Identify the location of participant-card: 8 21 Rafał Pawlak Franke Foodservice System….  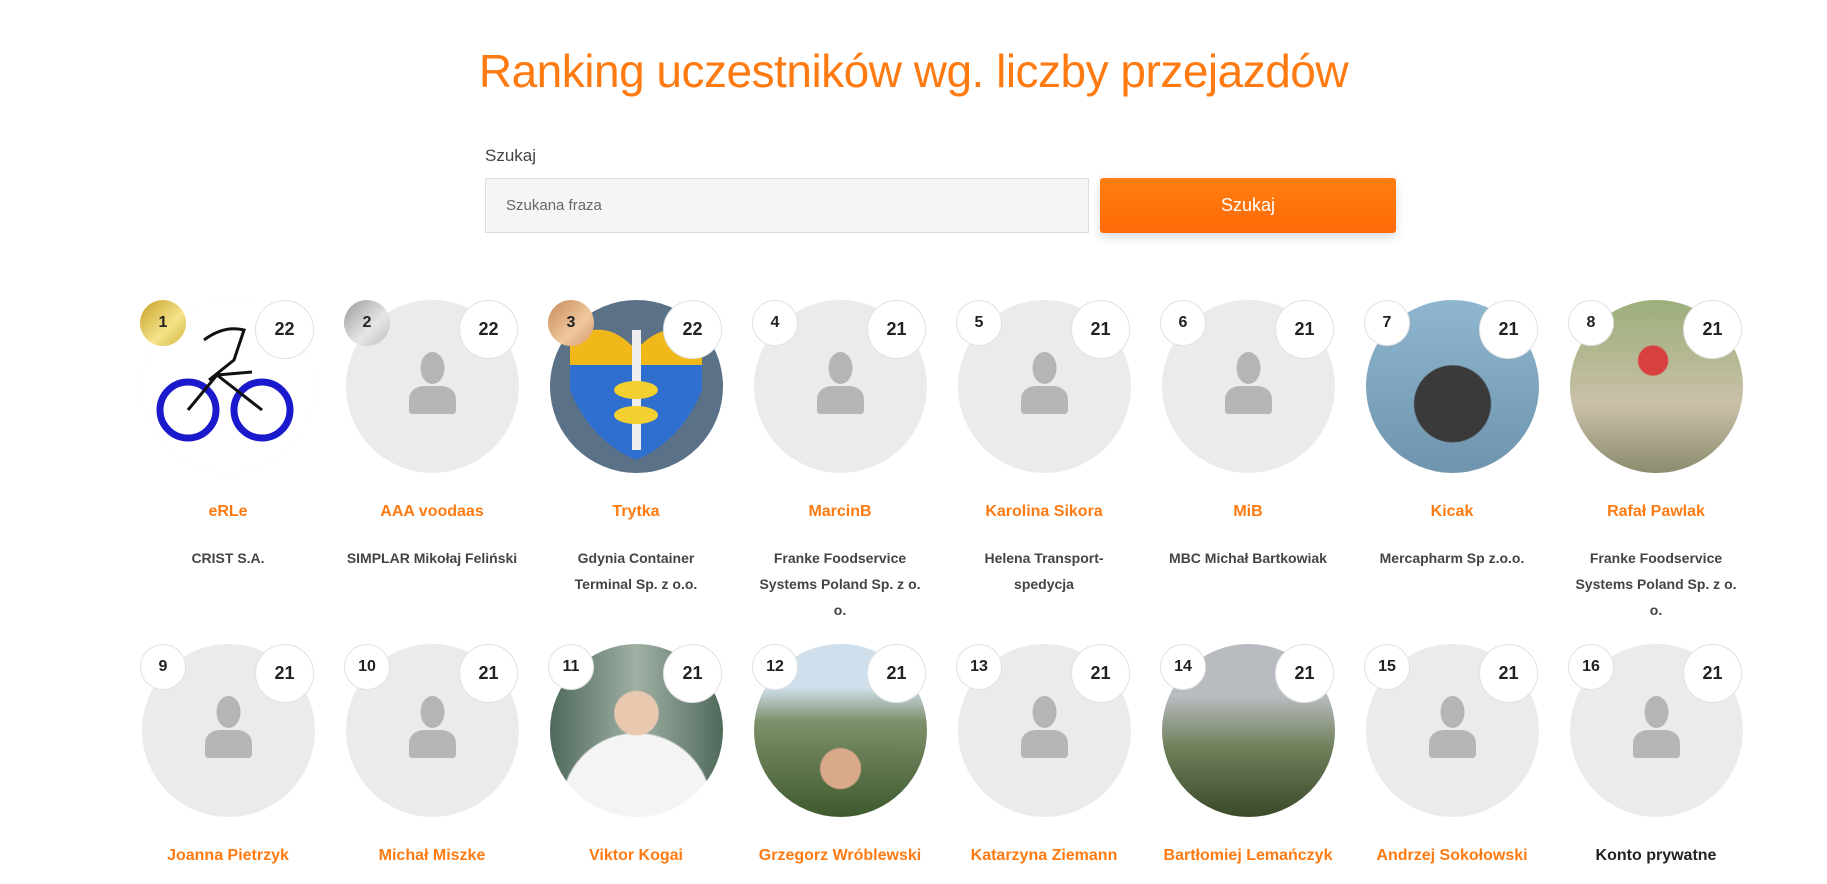
(1656, 472).